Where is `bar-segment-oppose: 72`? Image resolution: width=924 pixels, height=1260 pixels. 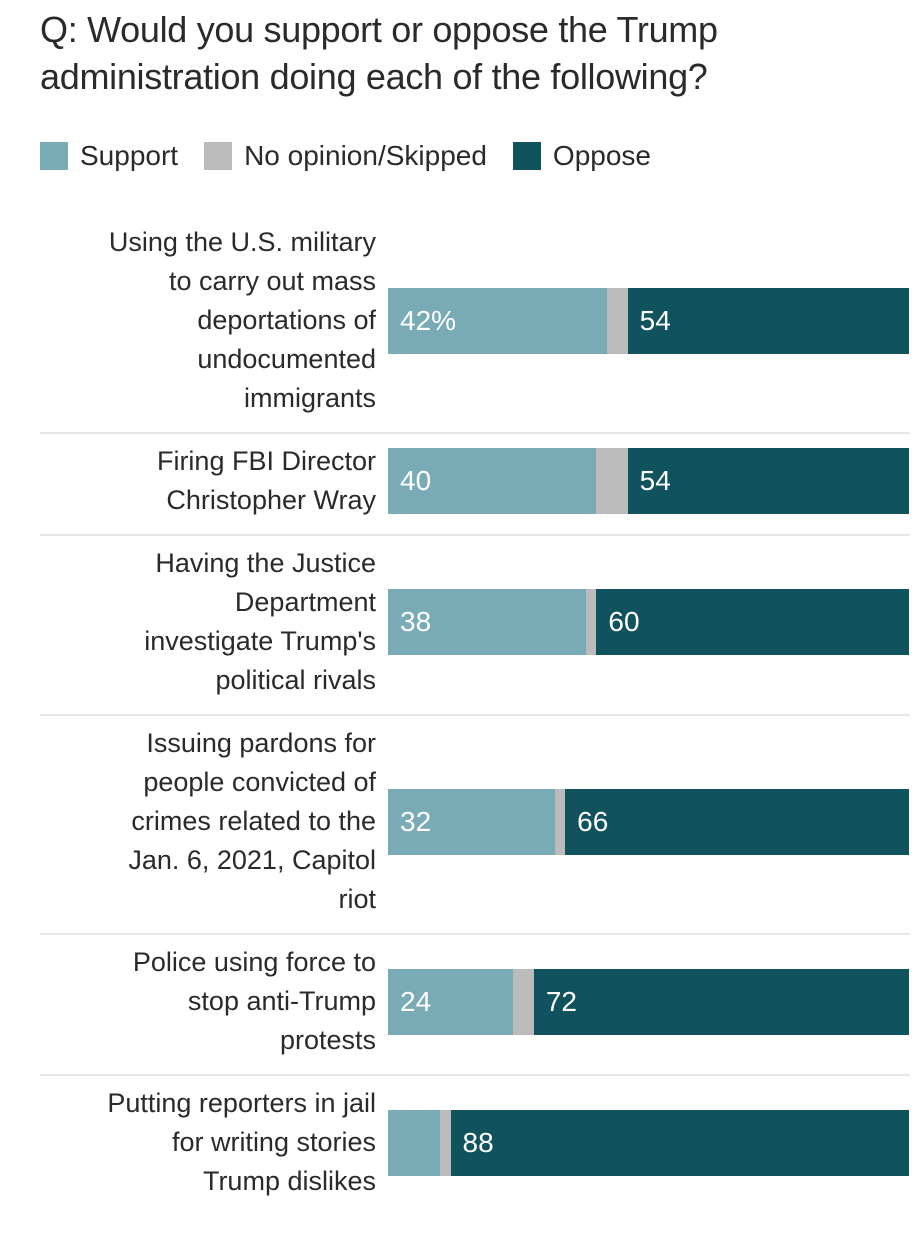 bar-segment-oppose: 72 is located at coordinates (721, 1001).